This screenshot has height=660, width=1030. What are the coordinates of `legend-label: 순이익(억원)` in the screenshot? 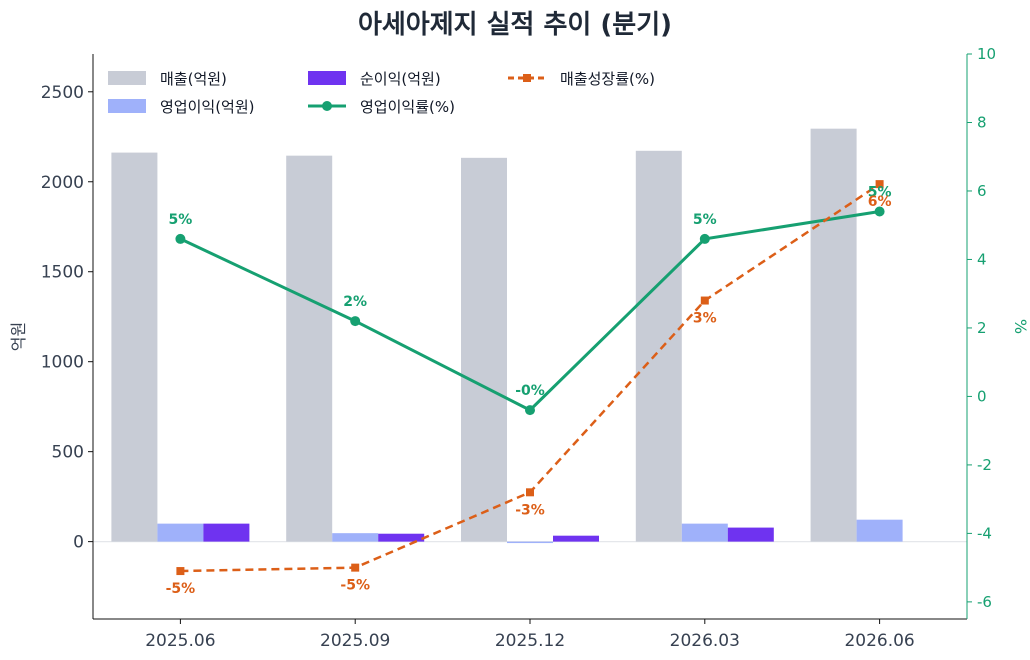 It's located at (400, 79).